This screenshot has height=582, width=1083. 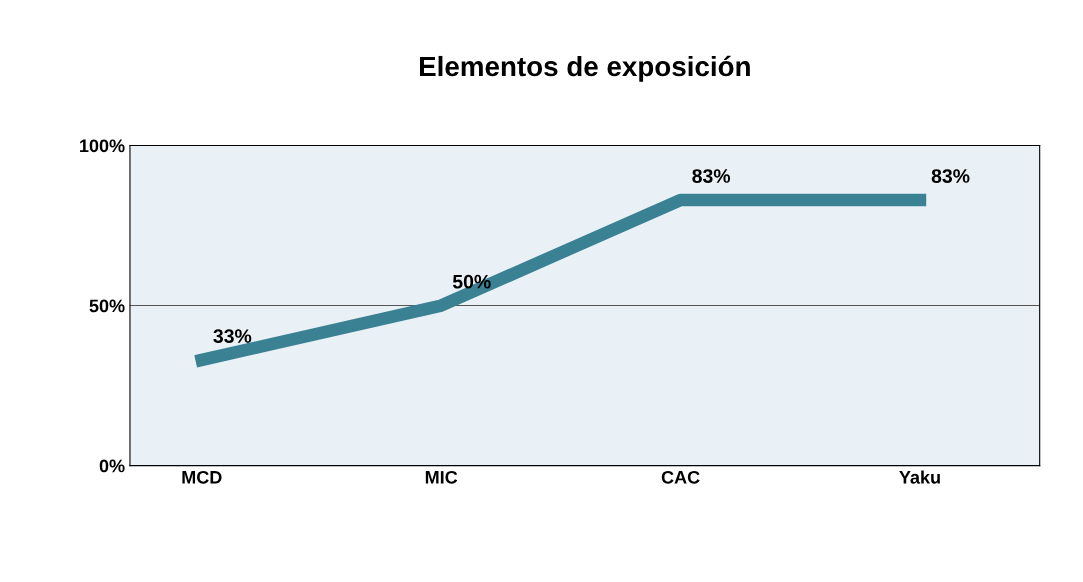 What do you see at coordinates (102, 146) in the screenshot?
I see `y-tick-label: 100%` at bounding box center [102, 146].